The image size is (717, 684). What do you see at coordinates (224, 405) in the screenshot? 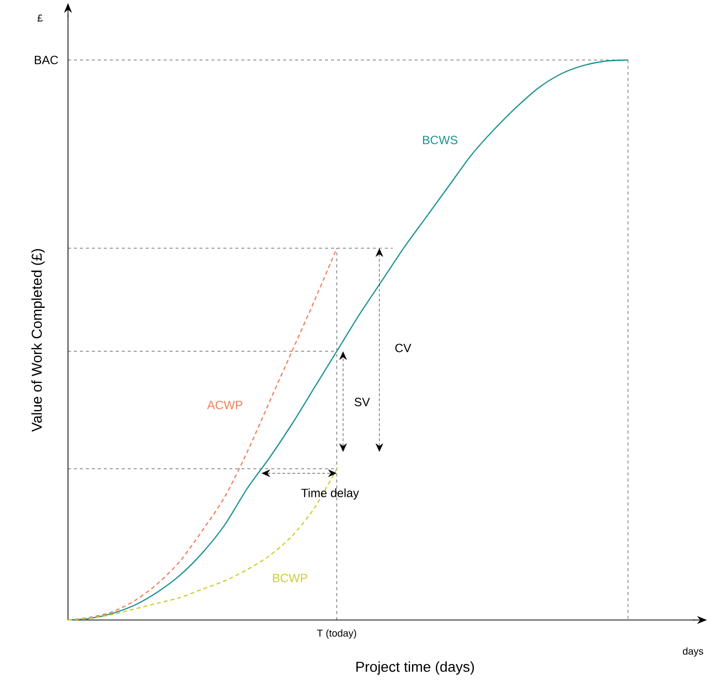
I see `series-label: ACWP` at bounding box center [224, 405].